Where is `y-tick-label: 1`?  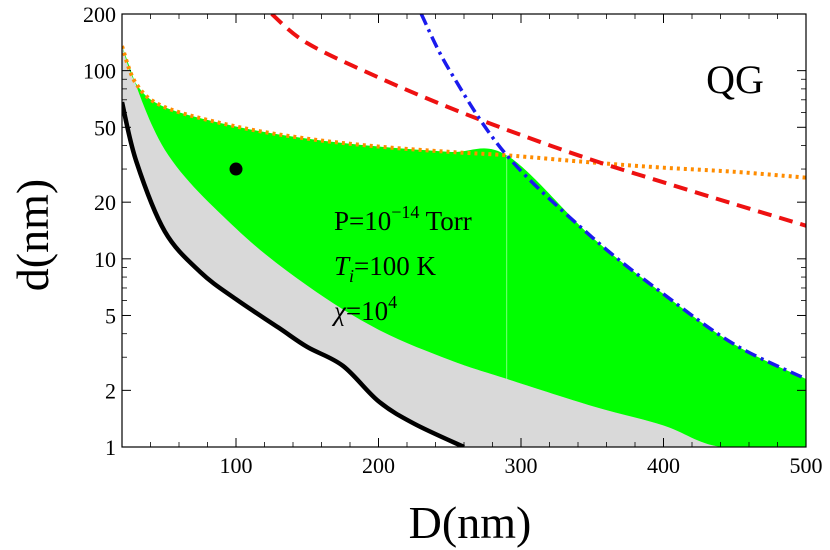 y-tick-label: 1 is located at coordinates (110, 447).